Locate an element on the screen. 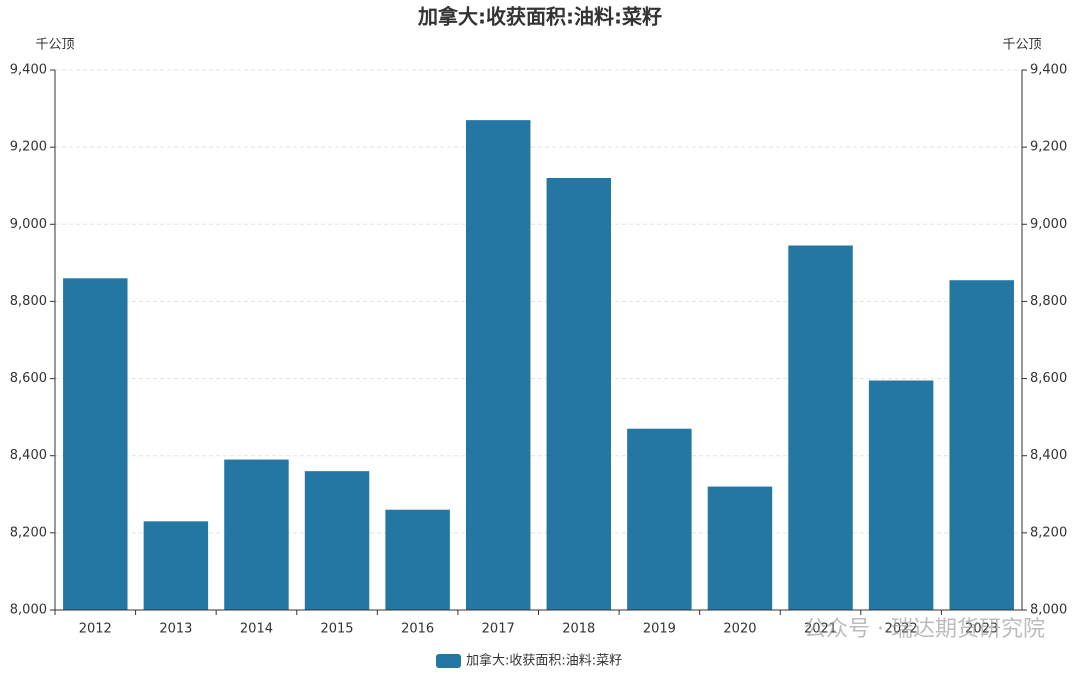 Image resolution: width=1080 pixels, height=674 pixels. x-tick-label: 2023 is located at coordinates (981, 629).